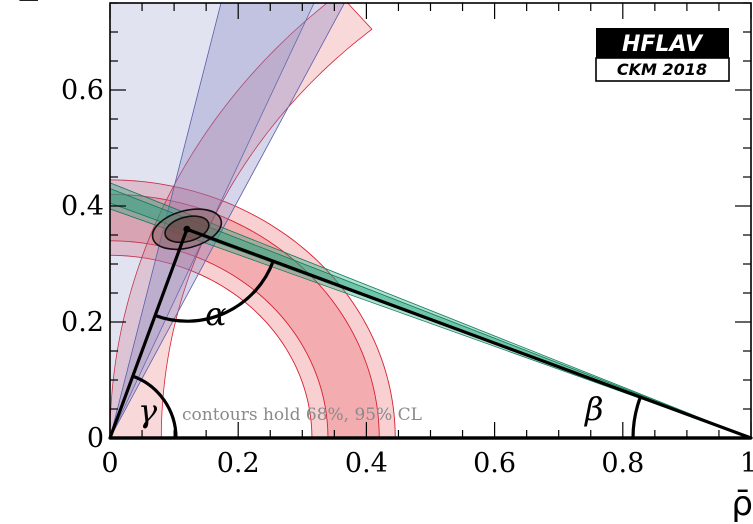 The height and width of the screenshot is (524, 753). Describe the element at coordinates (366, 463) in the screenshot. I see `x-tick-label: 0.4` at that location.